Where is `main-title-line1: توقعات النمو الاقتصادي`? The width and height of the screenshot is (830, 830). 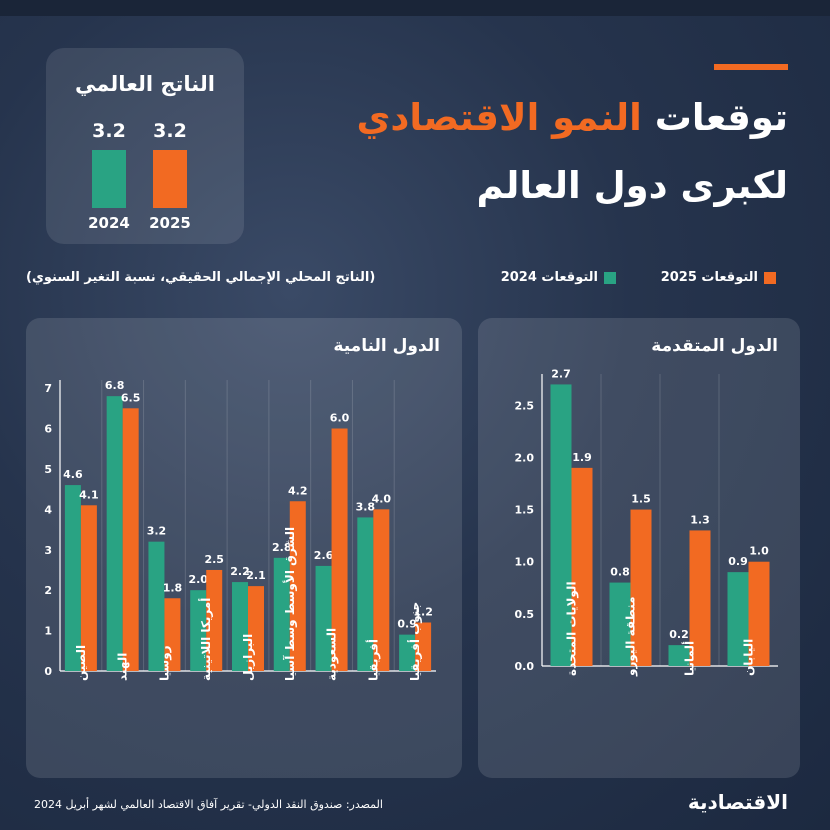
main-title-line1: توقعات النمو الاقتصادي is located at coordinates (572, 117).